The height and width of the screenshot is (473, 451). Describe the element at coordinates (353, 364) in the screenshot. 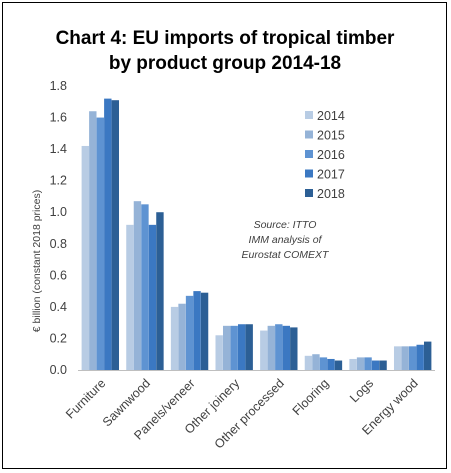

I see `bar-logs-2014` at that location.